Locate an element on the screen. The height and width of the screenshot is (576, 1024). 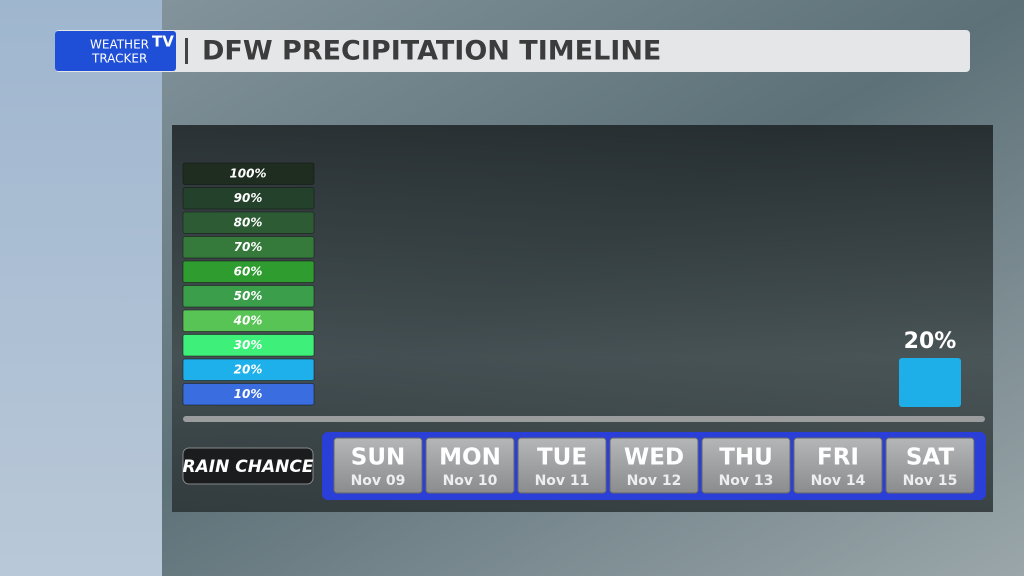
date-label: Nov 12 is located at coordinates (654, 481).